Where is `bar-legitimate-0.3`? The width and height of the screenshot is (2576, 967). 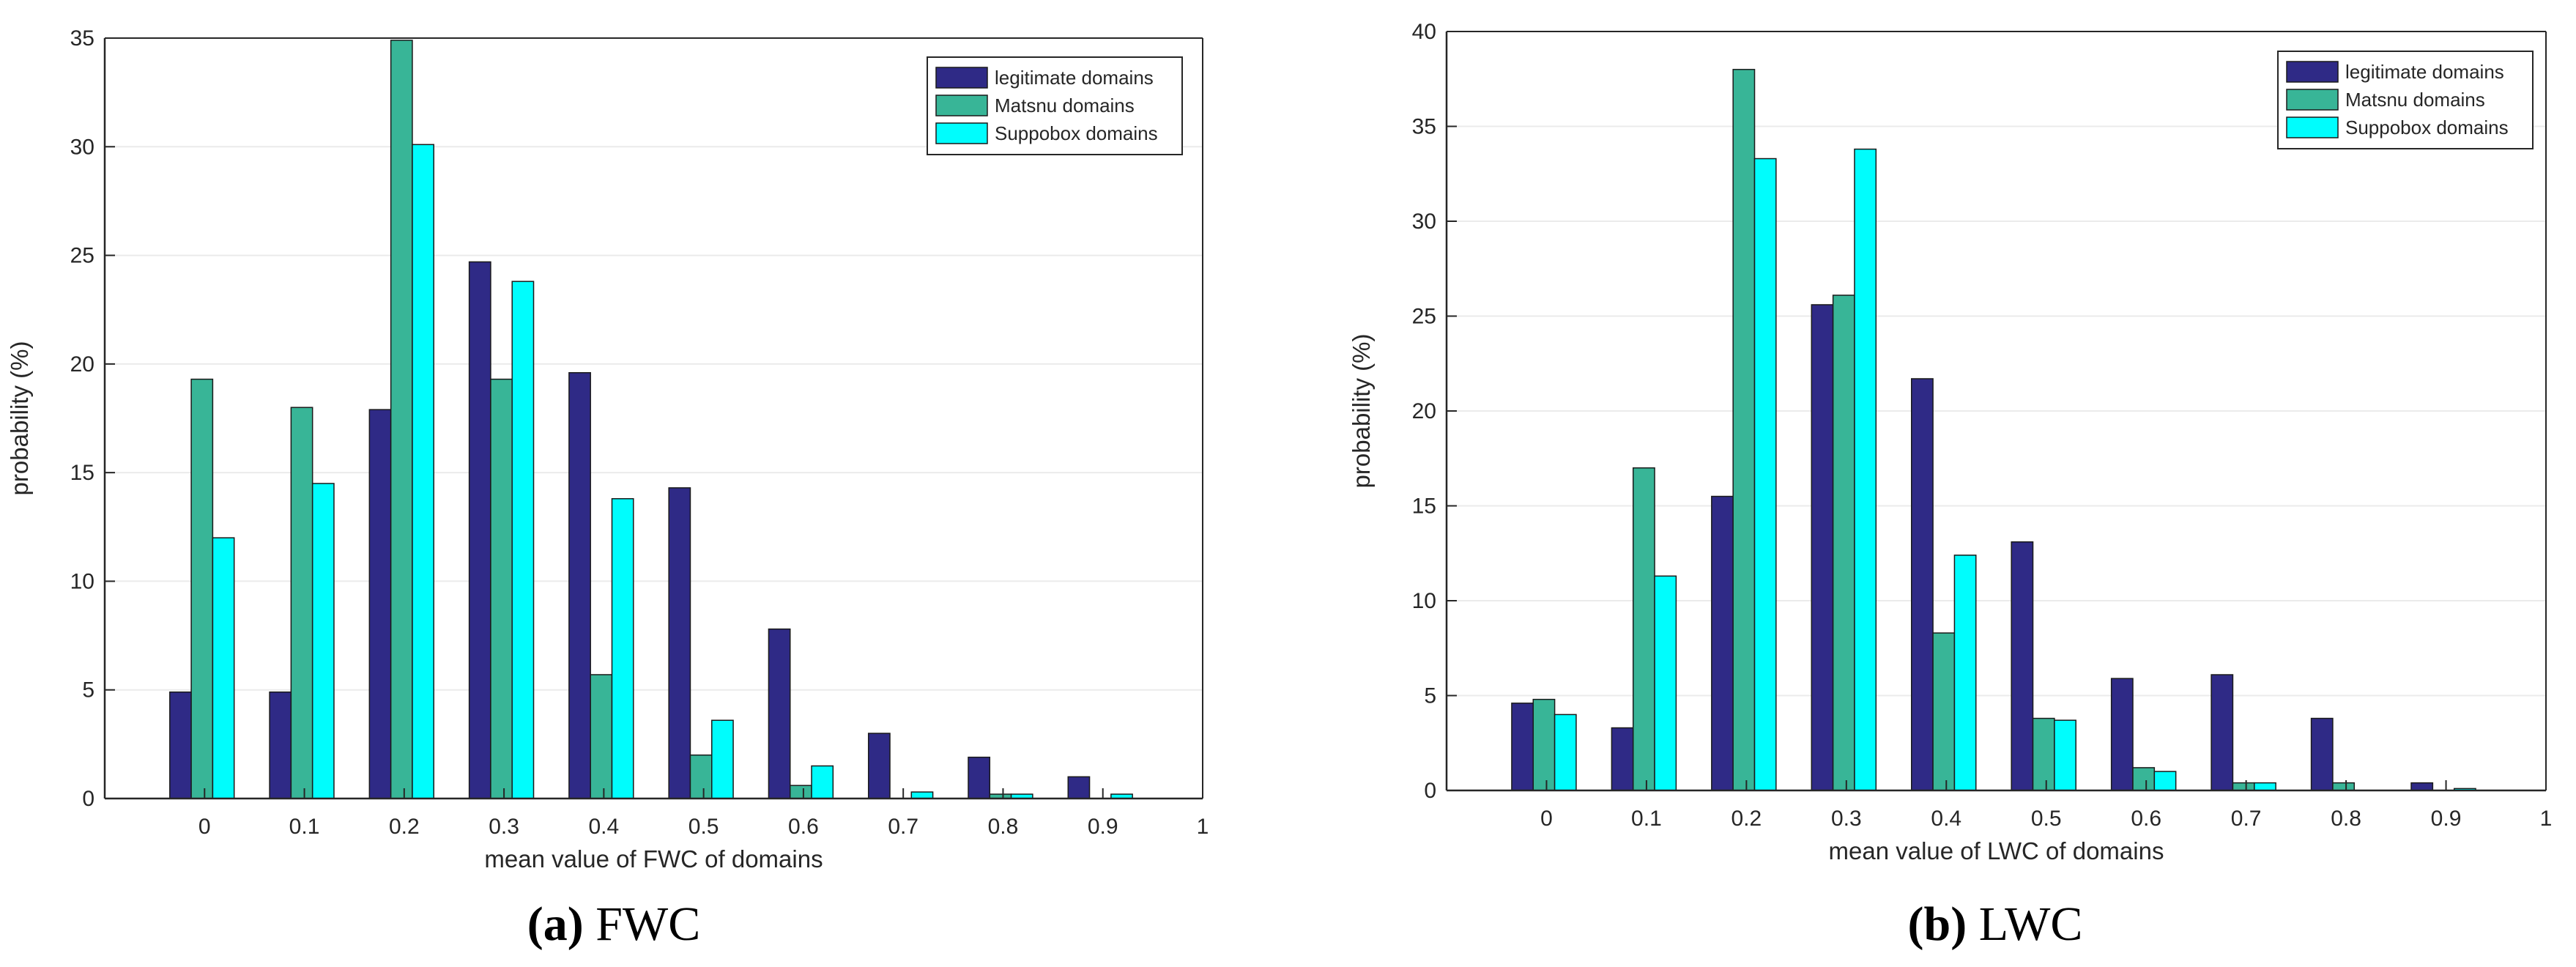
bar-legitimate-0.3 is located at coordinates (1822, 547).